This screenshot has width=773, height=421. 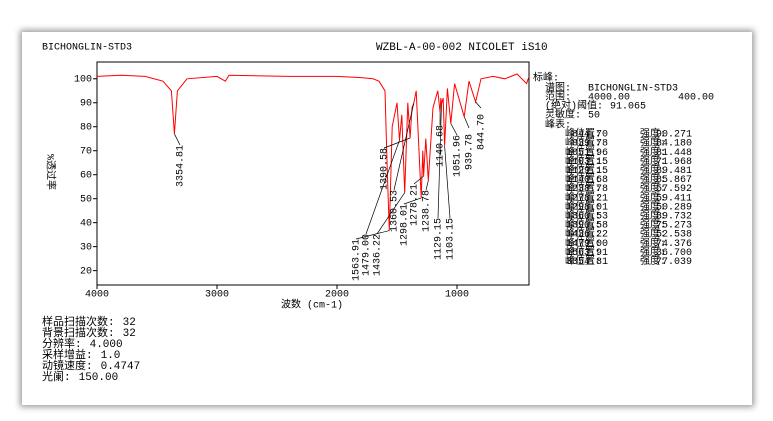 What do you see at coordinates (337, 295) in the screenshot?
I see `x-tick-label: 2000` at bounding box center [337, 295].